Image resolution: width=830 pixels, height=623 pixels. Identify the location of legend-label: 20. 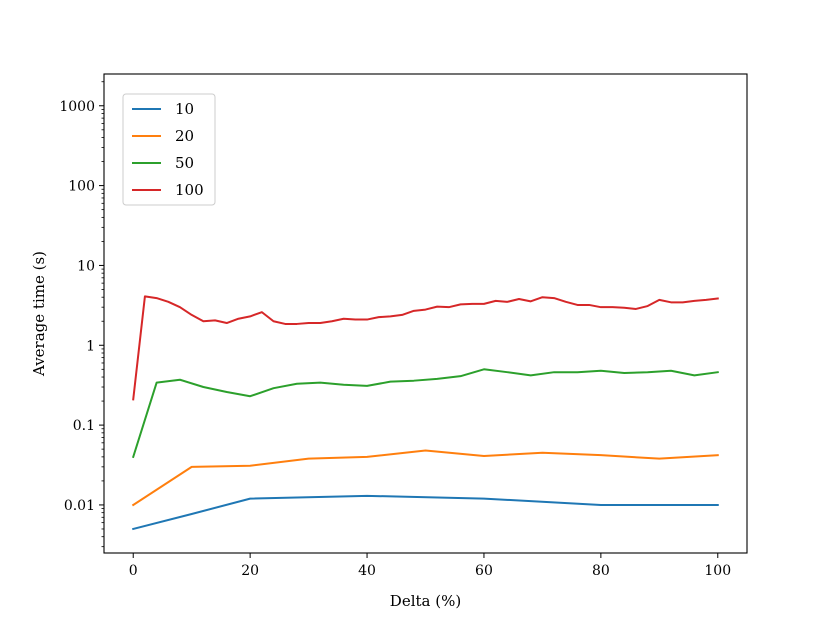
(184, 136).